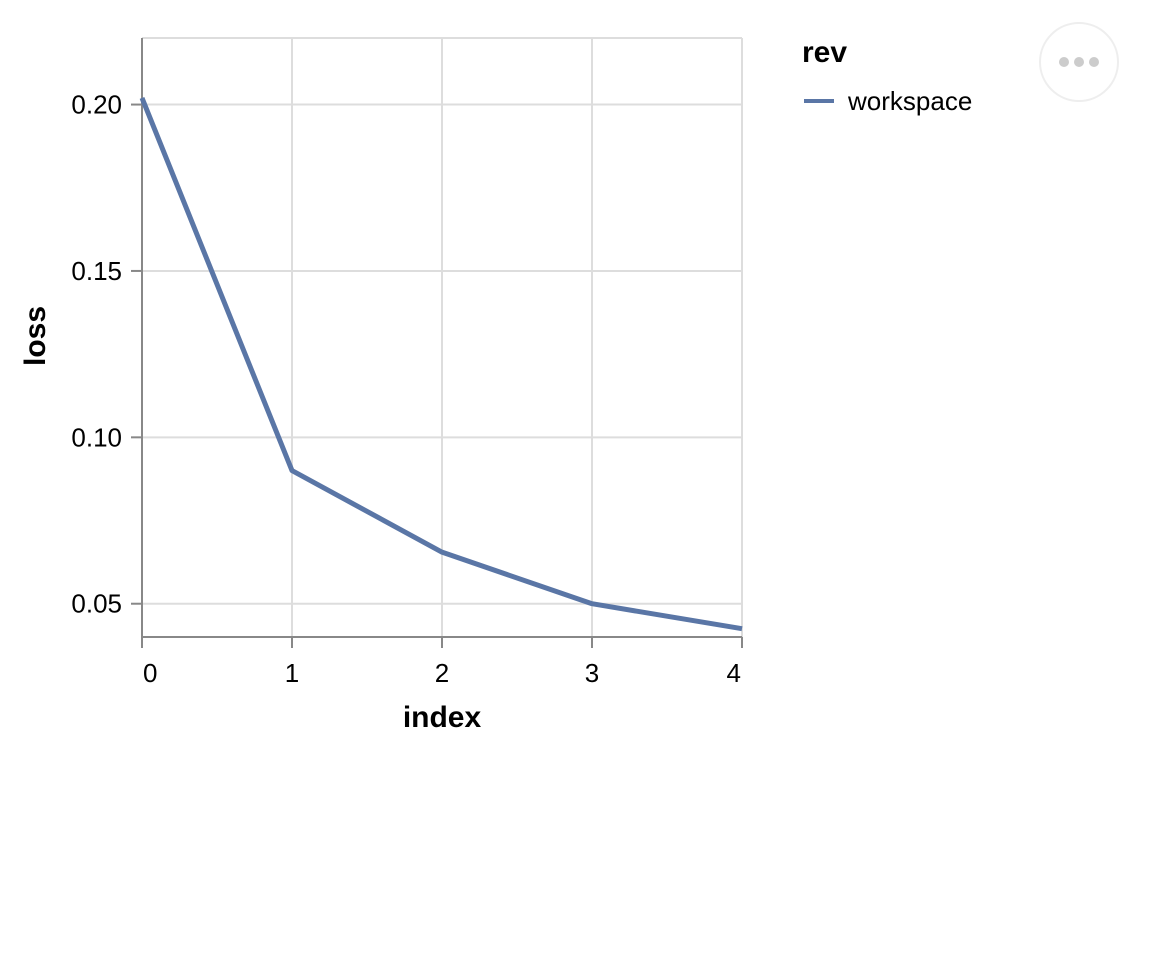 The height and width of the screenshot is (966, 1155). Describe the element at coordinates (909, 101) in the screenshot. I see `legend-label-workspace: workspace` at that location.